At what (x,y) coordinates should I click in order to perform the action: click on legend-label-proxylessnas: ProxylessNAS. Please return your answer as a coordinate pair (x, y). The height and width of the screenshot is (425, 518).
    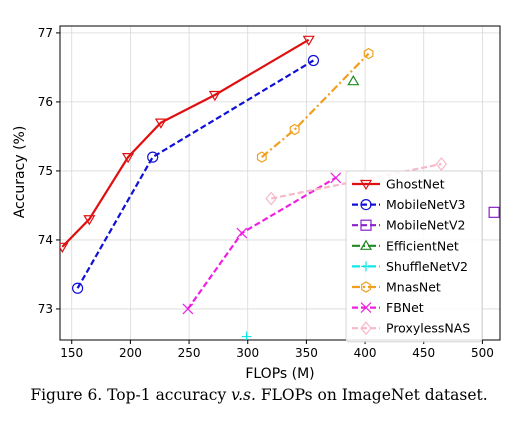
    Looking at the image, I should click on (428, 328).